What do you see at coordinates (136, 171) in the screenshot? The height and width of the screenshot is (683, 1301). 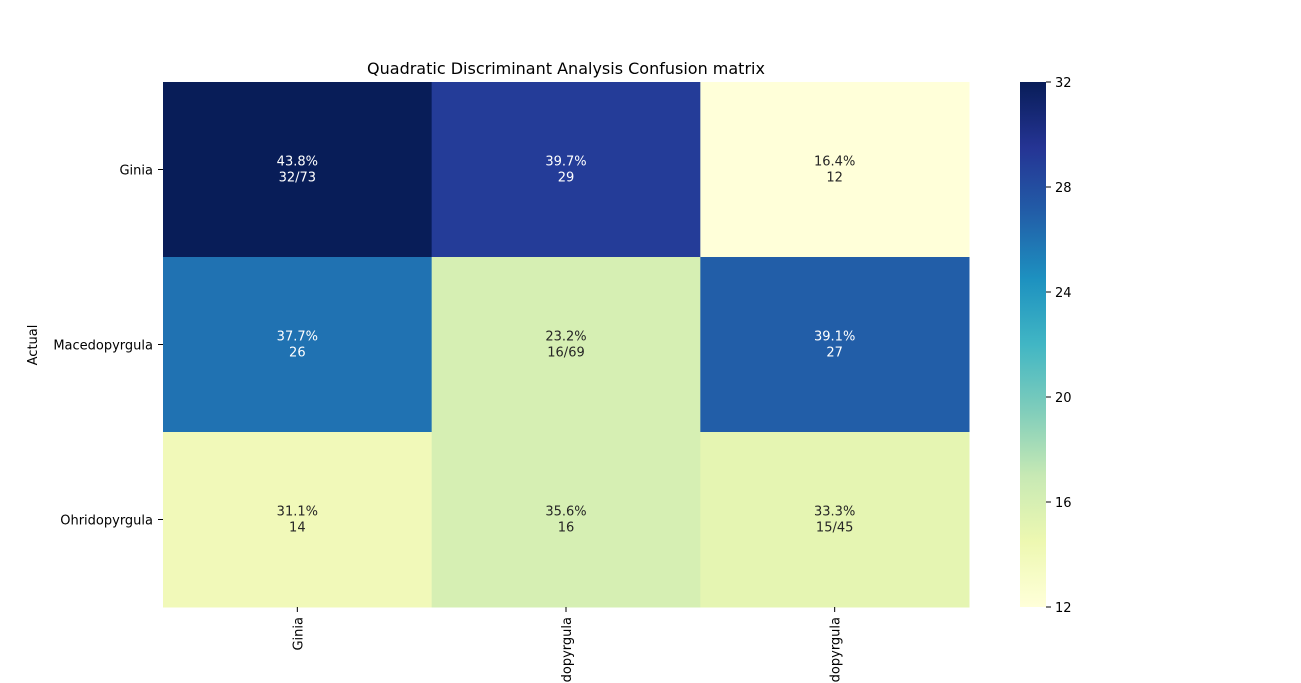 I see `y-tick-label: Ginia` at bounding box center [136, 171].